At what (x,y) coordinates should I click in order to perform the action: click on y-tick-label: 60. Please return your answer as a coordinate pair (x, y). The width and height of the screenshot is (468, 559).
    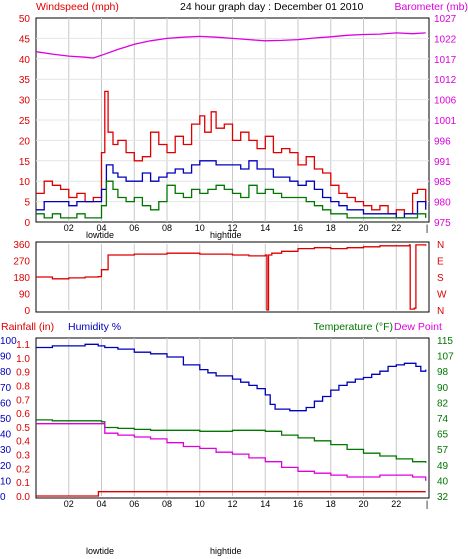
    Looking at the image, I should click on (6, 403).